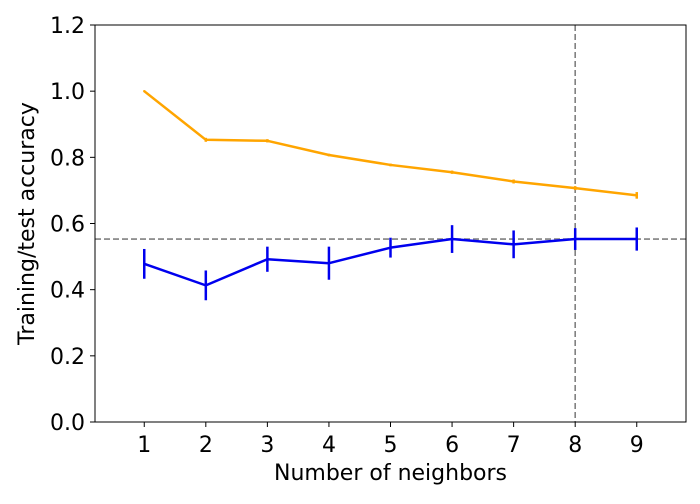  What do you see at coordinates (206, 445) in the screenshot?
I see `x-tick-label: 2` at bounding box center [206, 445].